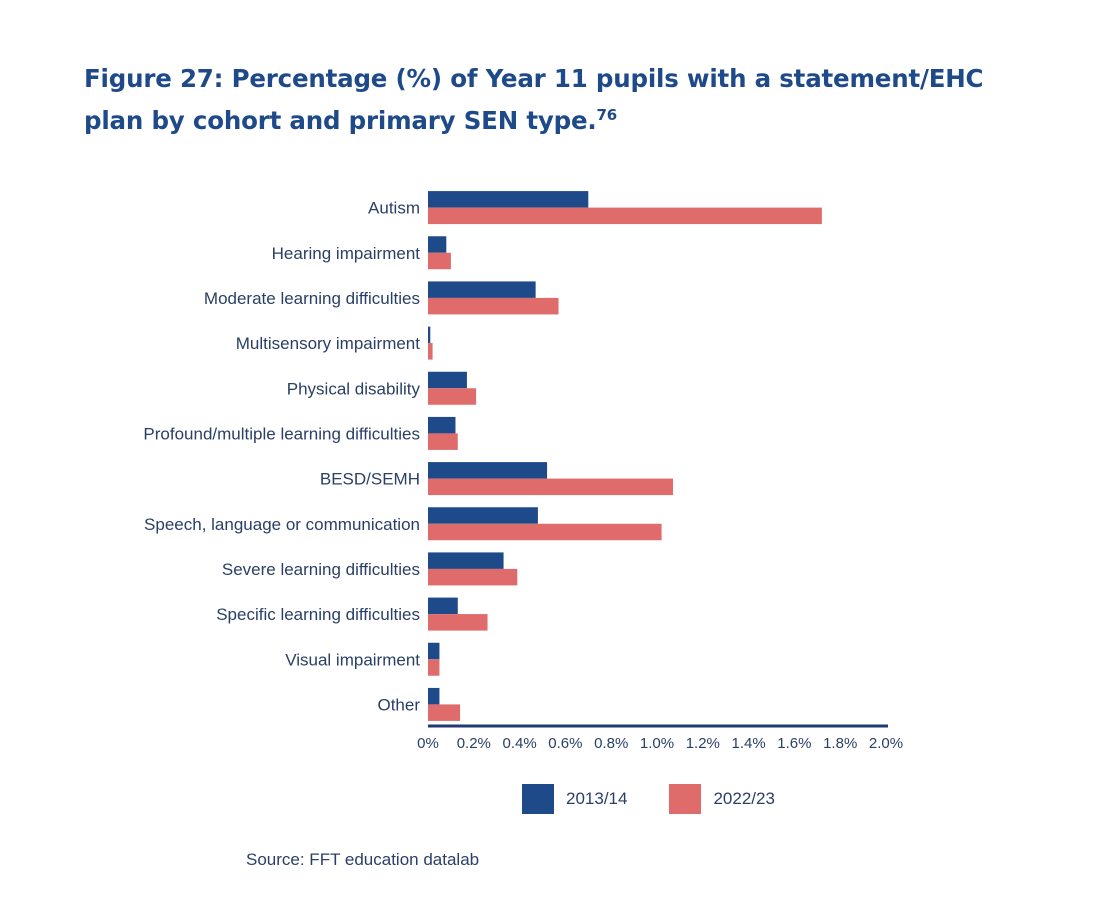 Image resolution: width=1120 pixels, height=900 pixels. Describe the element at coordinates (394, 208) in the screenshot. I see `category-label-autism: Autism` at that location.